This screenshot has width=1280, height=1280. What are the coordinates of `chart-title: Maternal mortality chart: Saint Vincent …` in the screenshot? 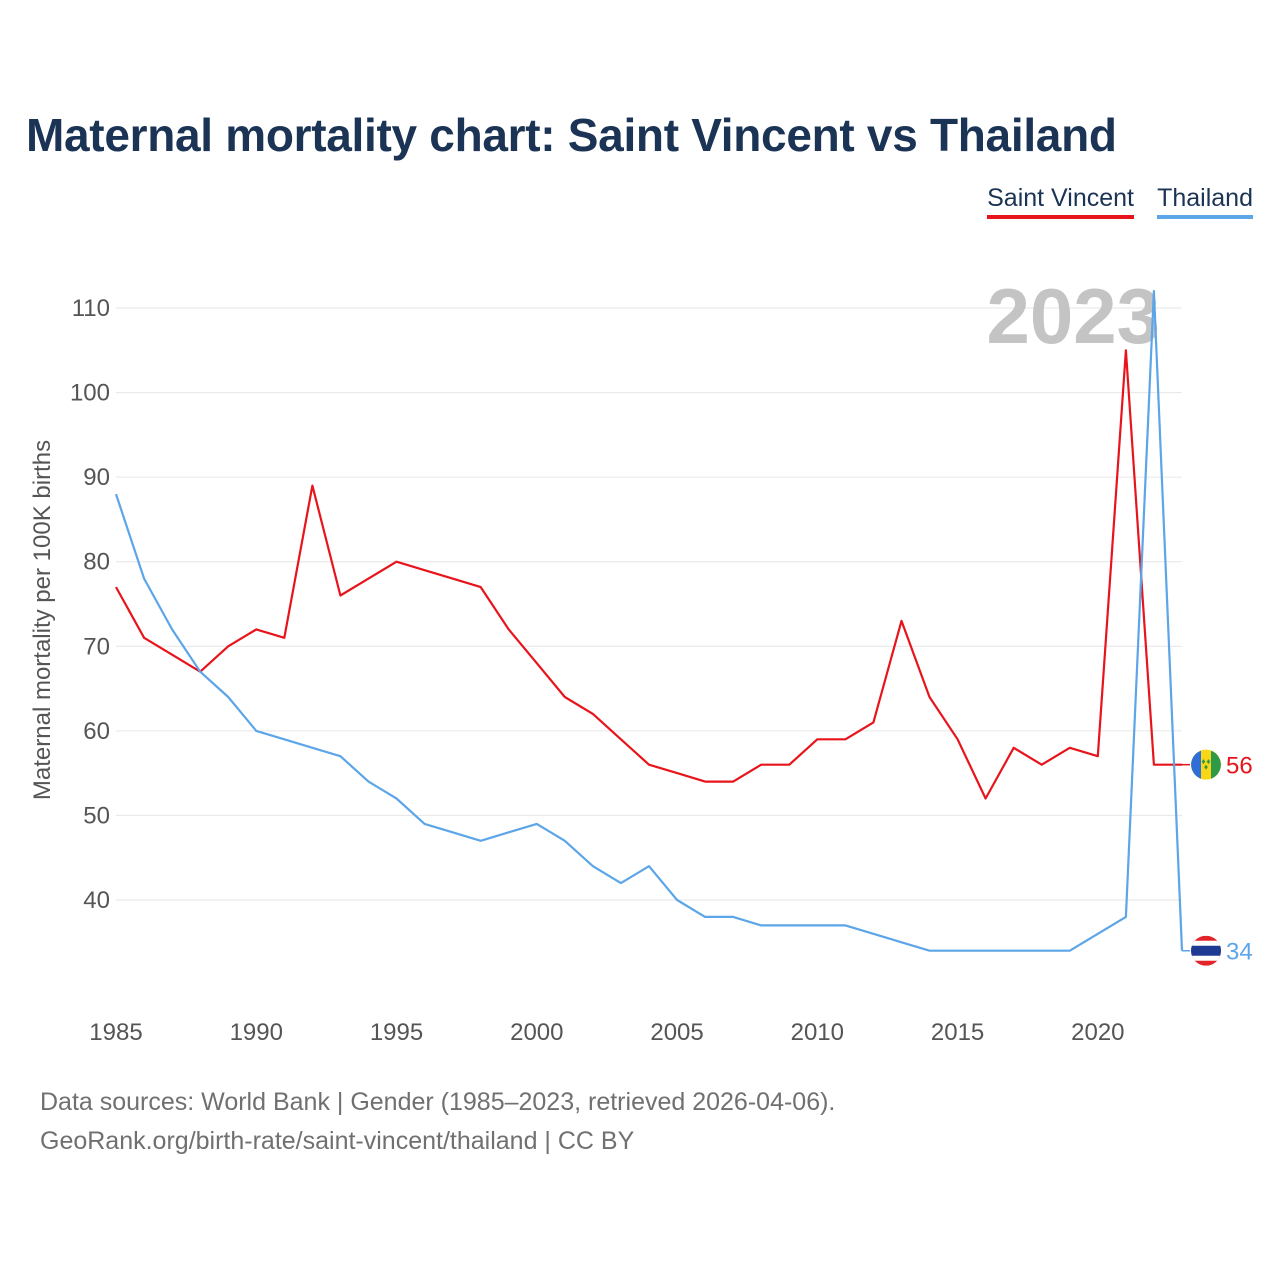 It's located at (571, 135).